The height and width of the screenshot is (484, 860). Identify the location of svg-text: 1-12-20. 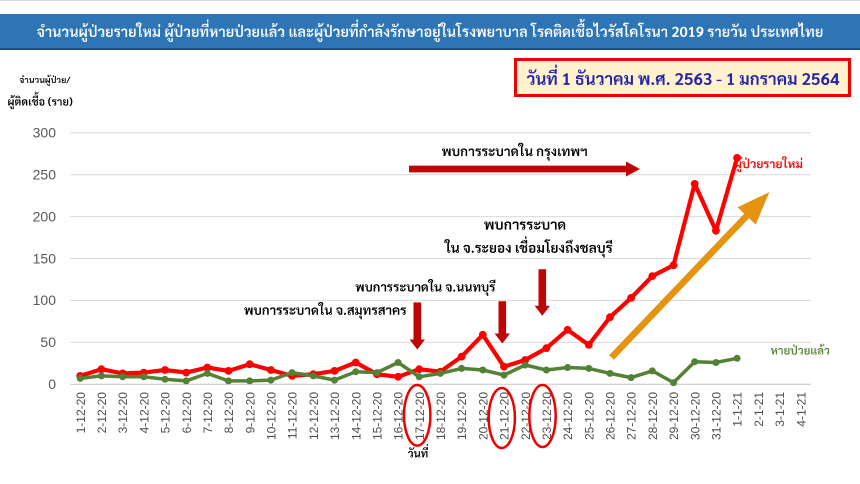
(81, 413).